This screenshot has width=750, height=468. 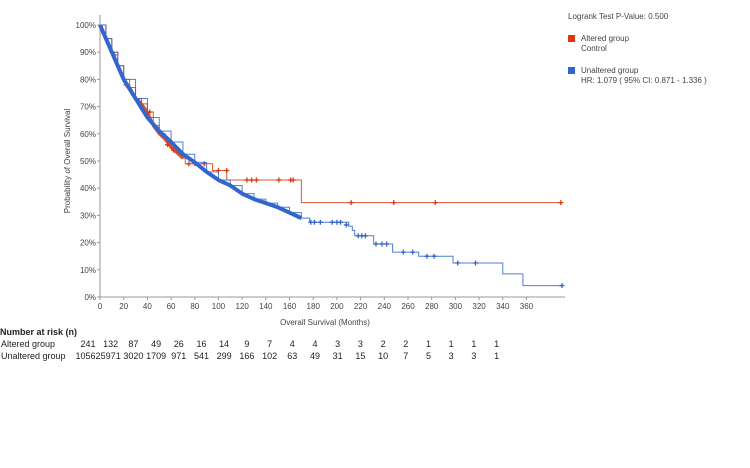 What do you see at coordinates (618, 16) in the screenshot?
I see `pvalue-text: Logrank Test P-Value: 0.500` at bounding box center [618, 16].